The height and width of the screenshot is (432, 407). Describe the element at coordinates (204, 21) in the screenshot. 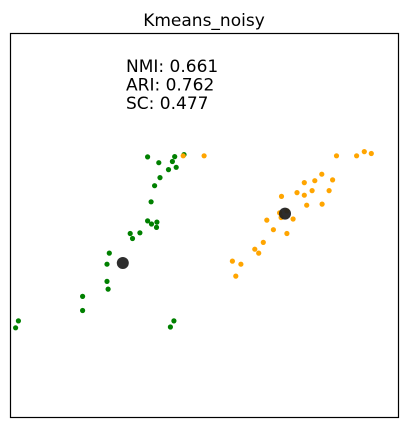

I see `chart-title: Kmeans_noisy` at that location.